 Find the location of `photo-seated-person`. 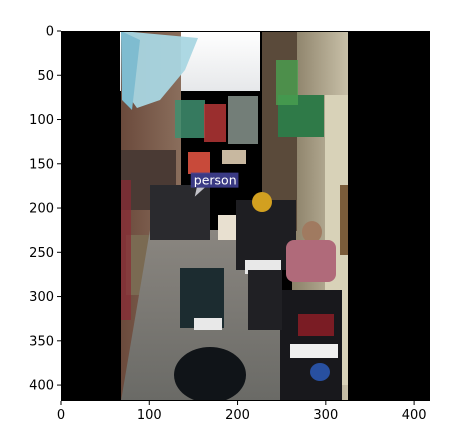

photo-seated-person is located at coordinates (312, 232).